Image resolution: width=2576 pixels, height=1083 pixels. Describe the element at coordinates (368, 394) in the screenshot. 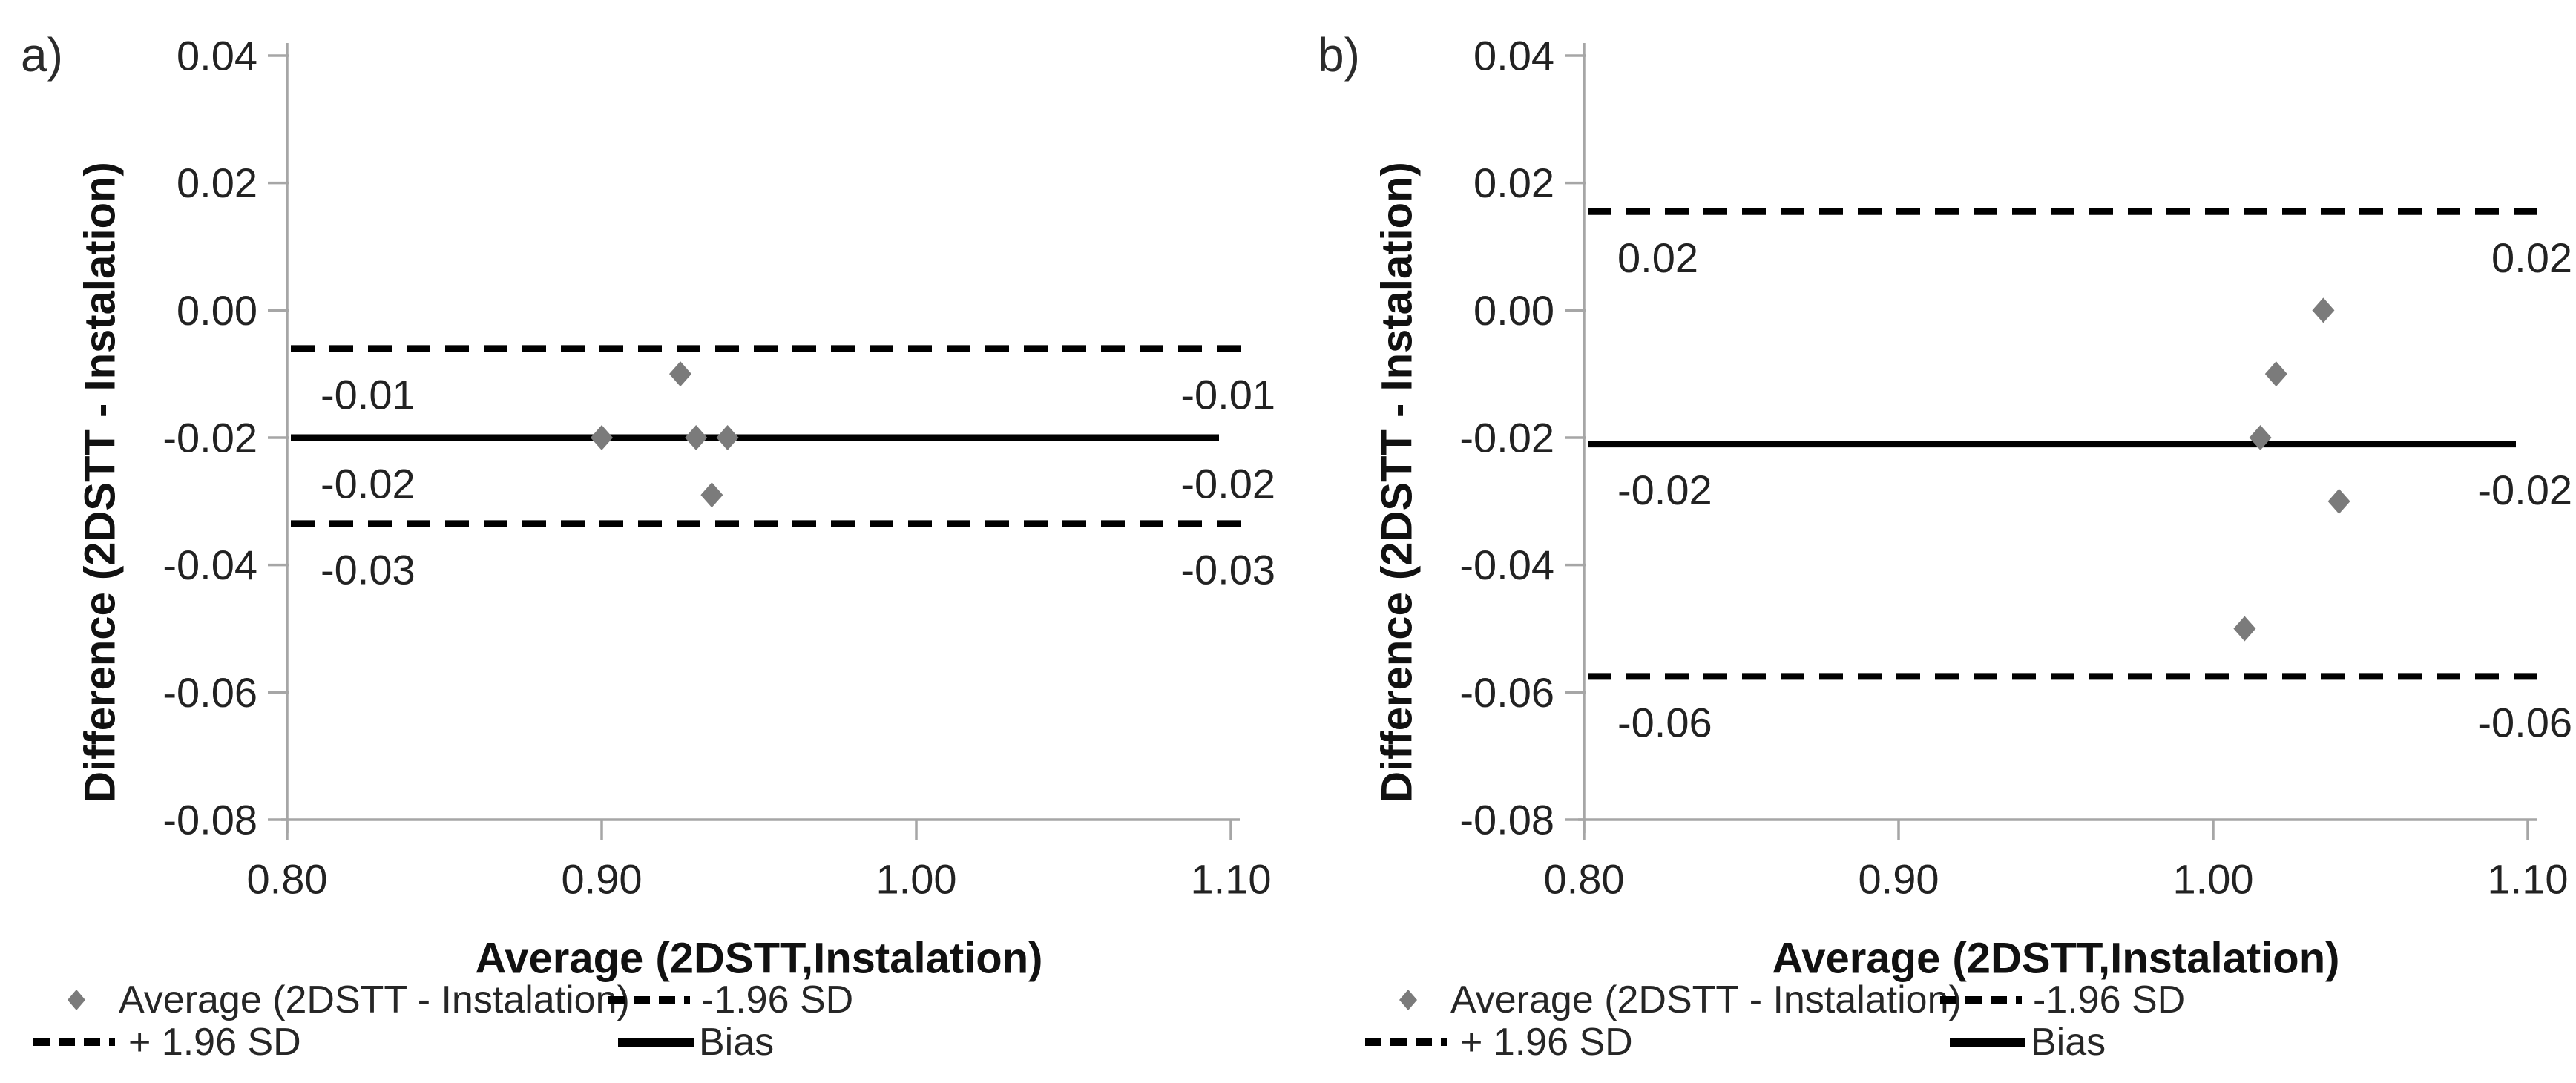

I see `line-value-label-left: -0.01` at that location.